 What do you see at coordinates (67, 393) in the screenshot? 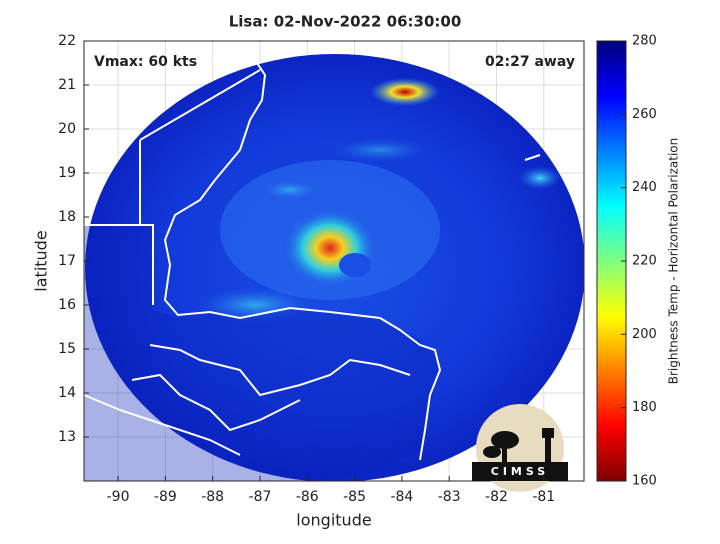
I see `y-tick-label: 14` at bounding box center [67, 393].